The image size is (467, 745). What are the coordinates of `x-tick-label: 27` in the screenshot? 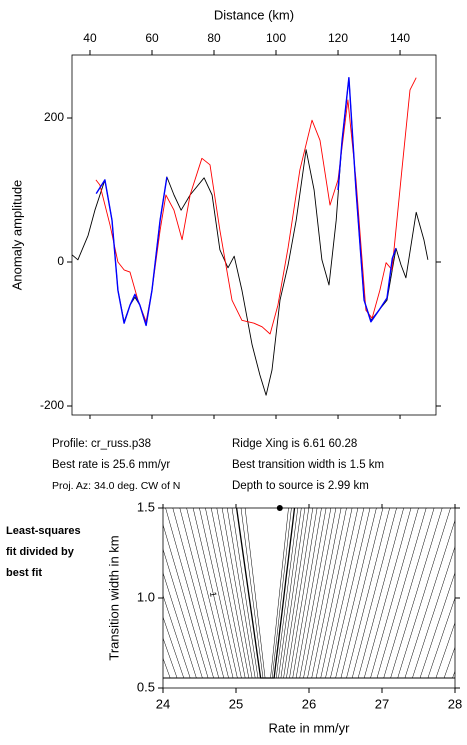 It's located at (382, 703).